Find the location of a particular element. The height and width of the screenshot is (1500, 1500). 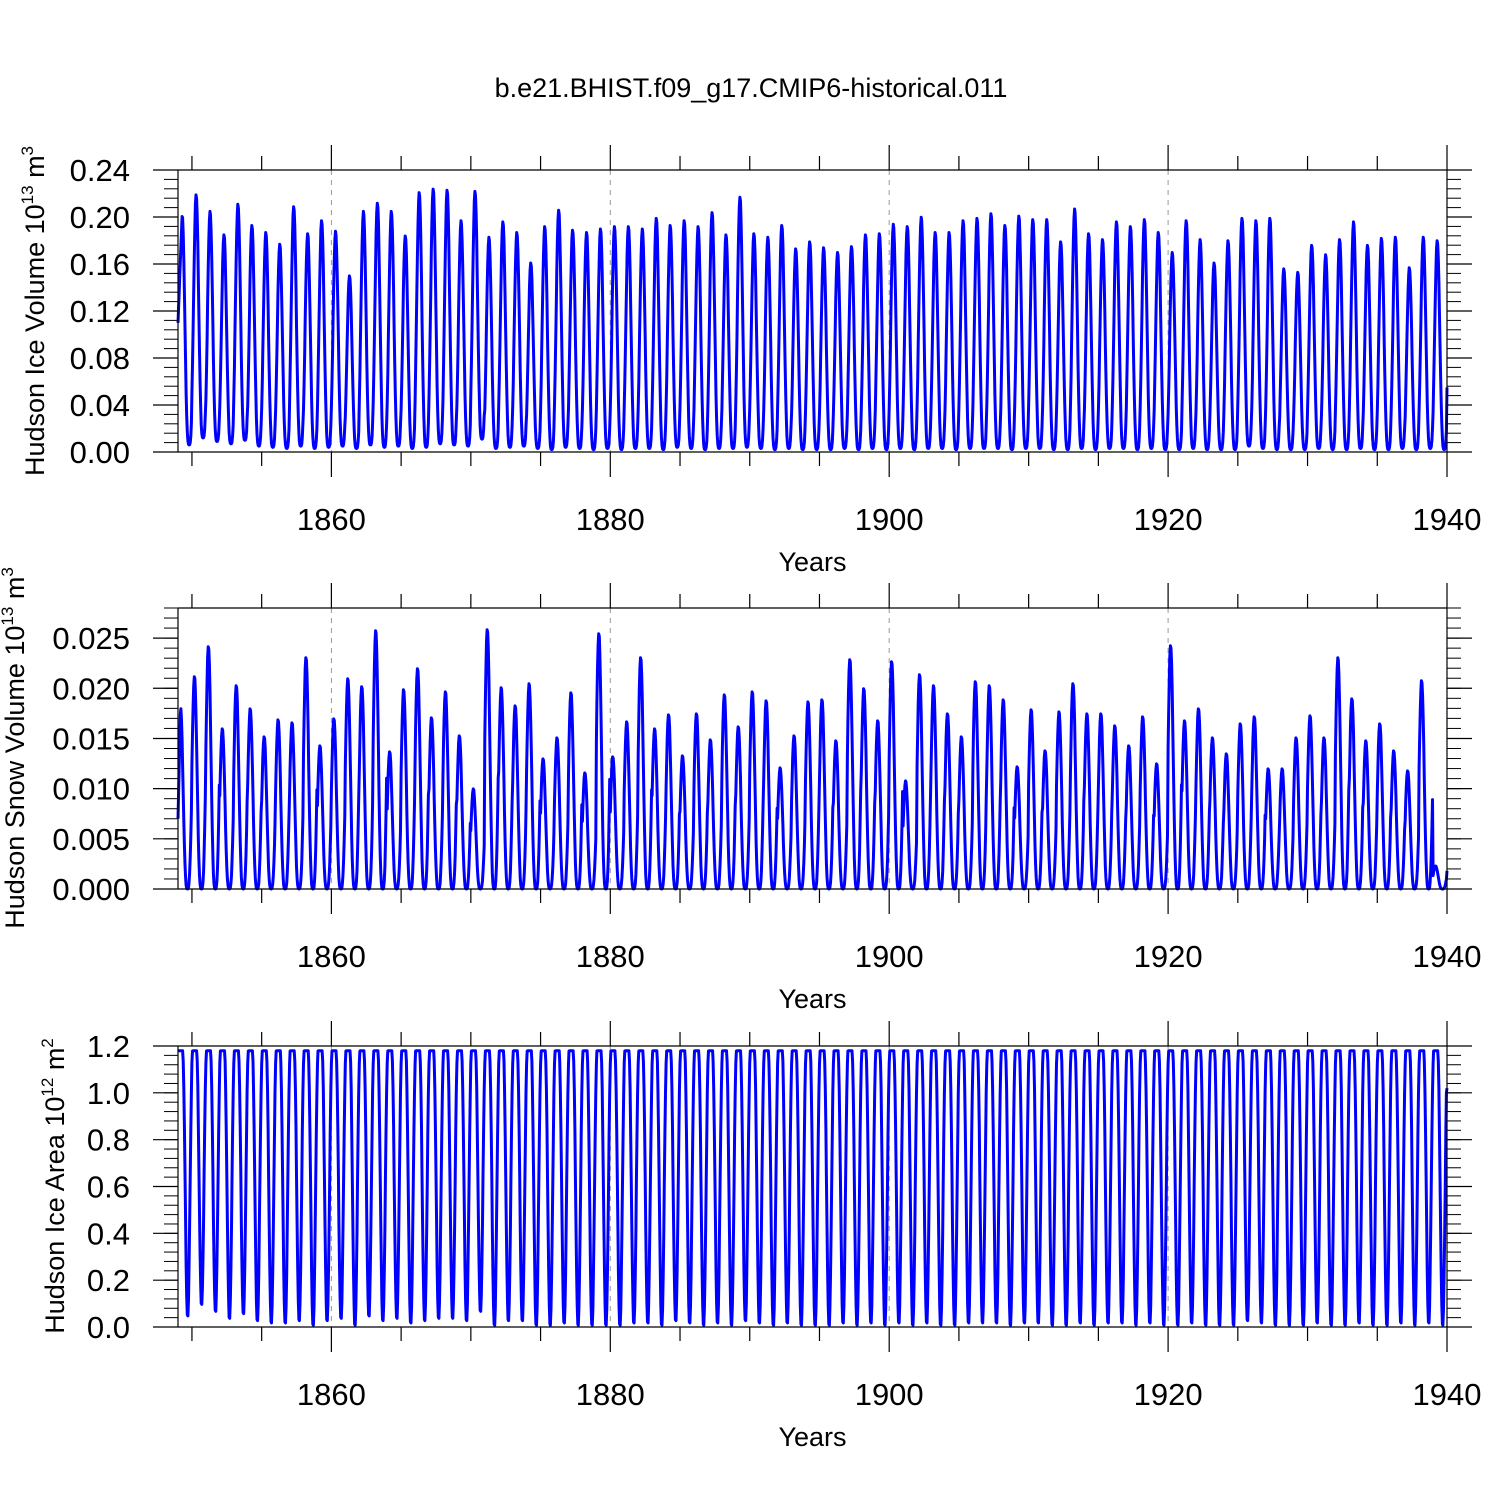

y-axis-label-exponent: 12 is located at coordinates (47, 1087).